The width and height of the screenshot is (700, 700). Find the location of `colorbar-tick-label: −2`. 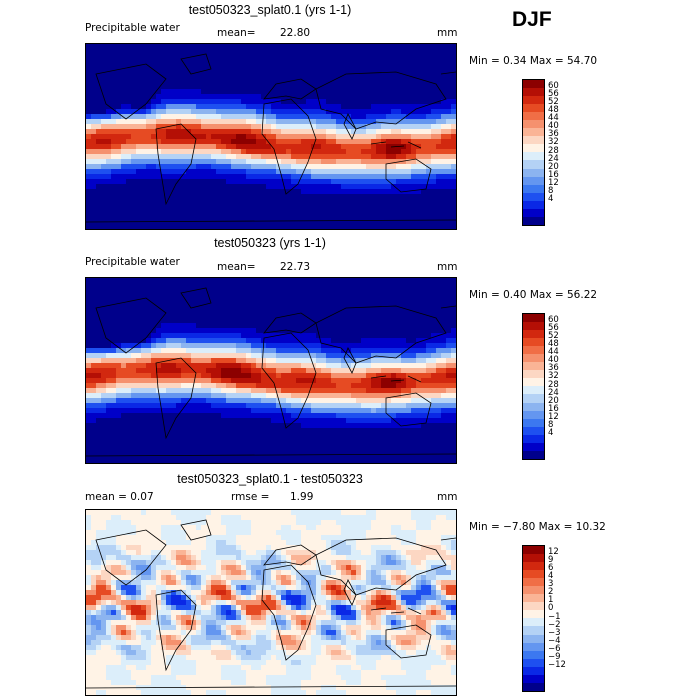

colorbar-tick-label: −2 is located at coordinates (554, 624).